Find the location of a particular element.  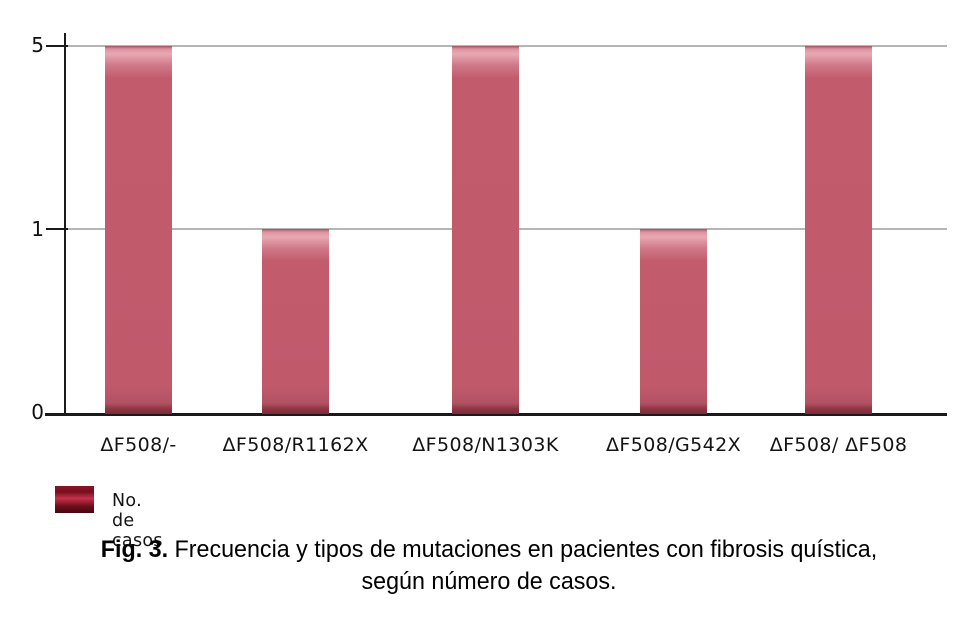

caption-figure-number: Fig. 3. is located at coordinates (134, 549).